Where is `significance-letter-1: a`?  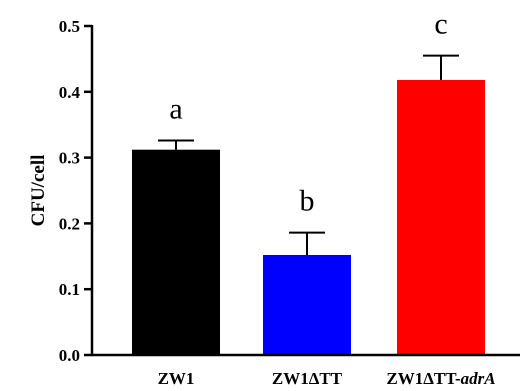
significance-letter-1: a is located at coordinates (175, 108).